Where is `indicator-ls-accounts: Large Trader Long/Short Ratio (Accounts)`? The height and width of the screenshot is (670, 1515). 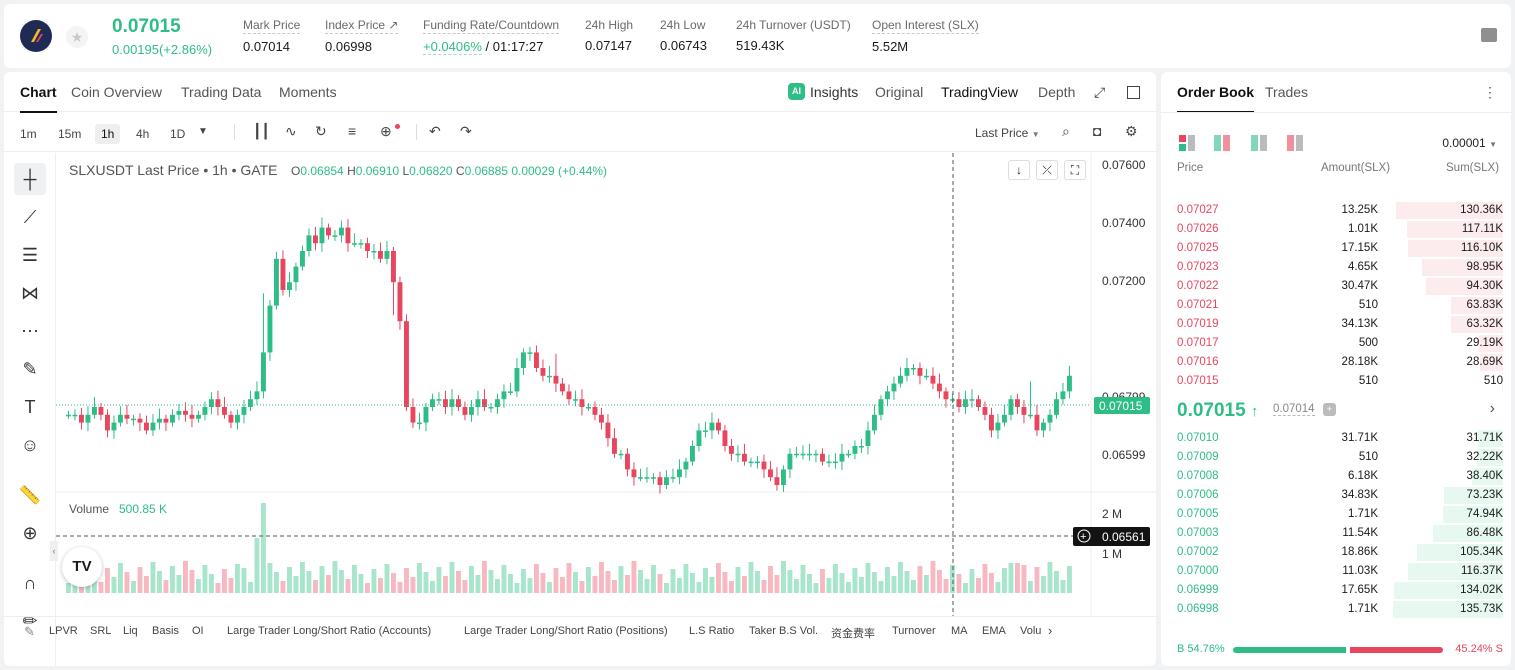 indicator-ls-accounts: Large Trader Long/Short Ratio (Accounts) is located at coordinates (329, 631).